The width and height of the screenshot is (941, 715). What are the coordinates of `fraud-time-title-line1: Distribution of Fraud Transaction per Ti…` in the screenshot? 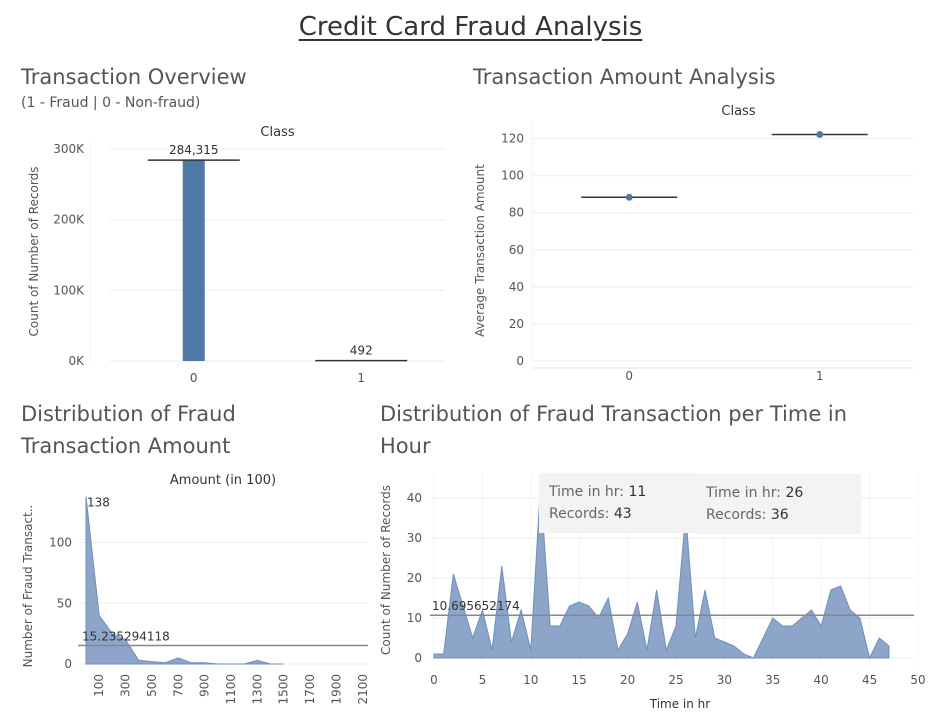 It's located at (614, 414).